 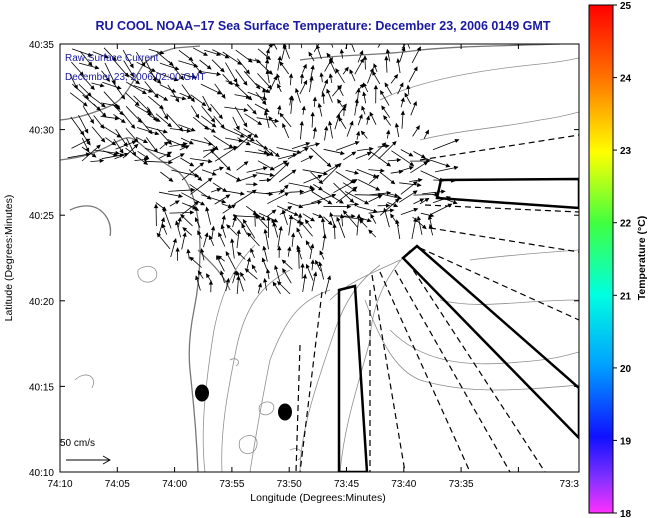 I want to click on x-tick-label: 73:35, so click(x=461, y=484).